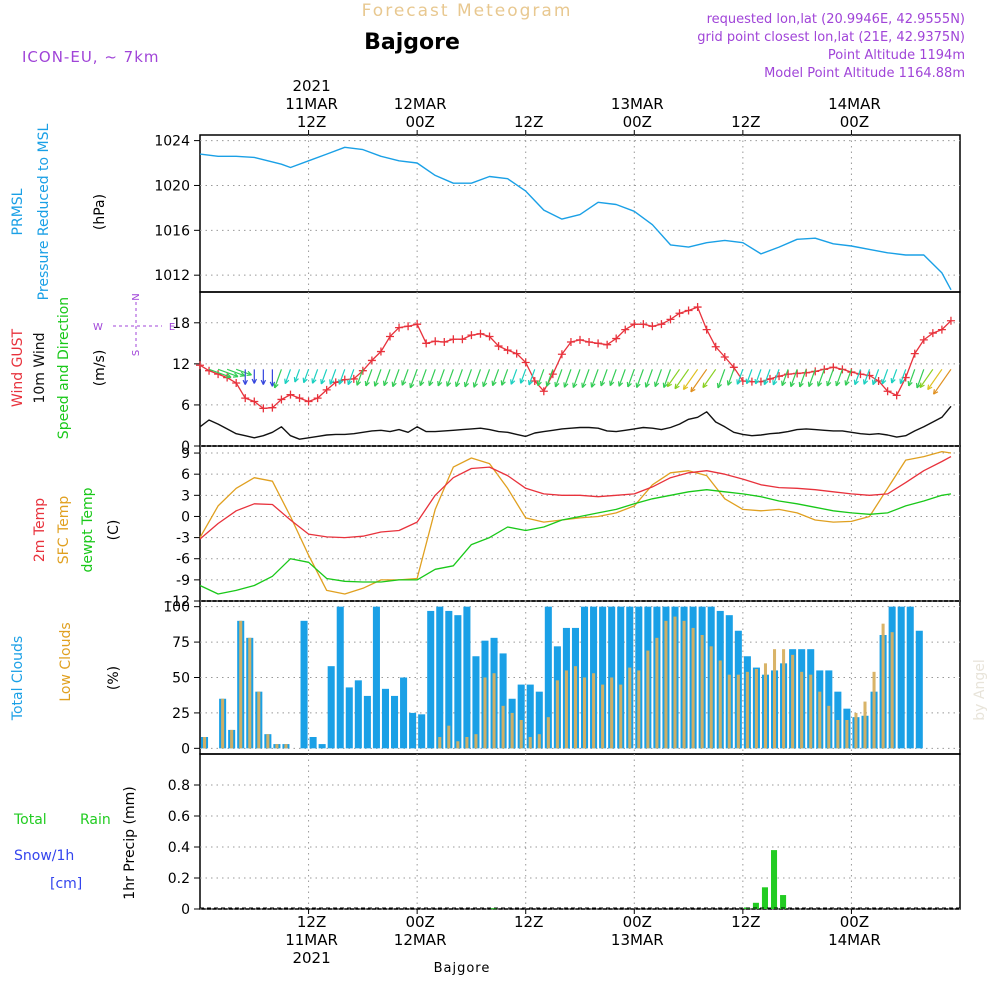  What do you see at coordinates (183, 539) in the screenshot?
I see `temperature-y-tick-label: -3` at bounding box center [183, 539].